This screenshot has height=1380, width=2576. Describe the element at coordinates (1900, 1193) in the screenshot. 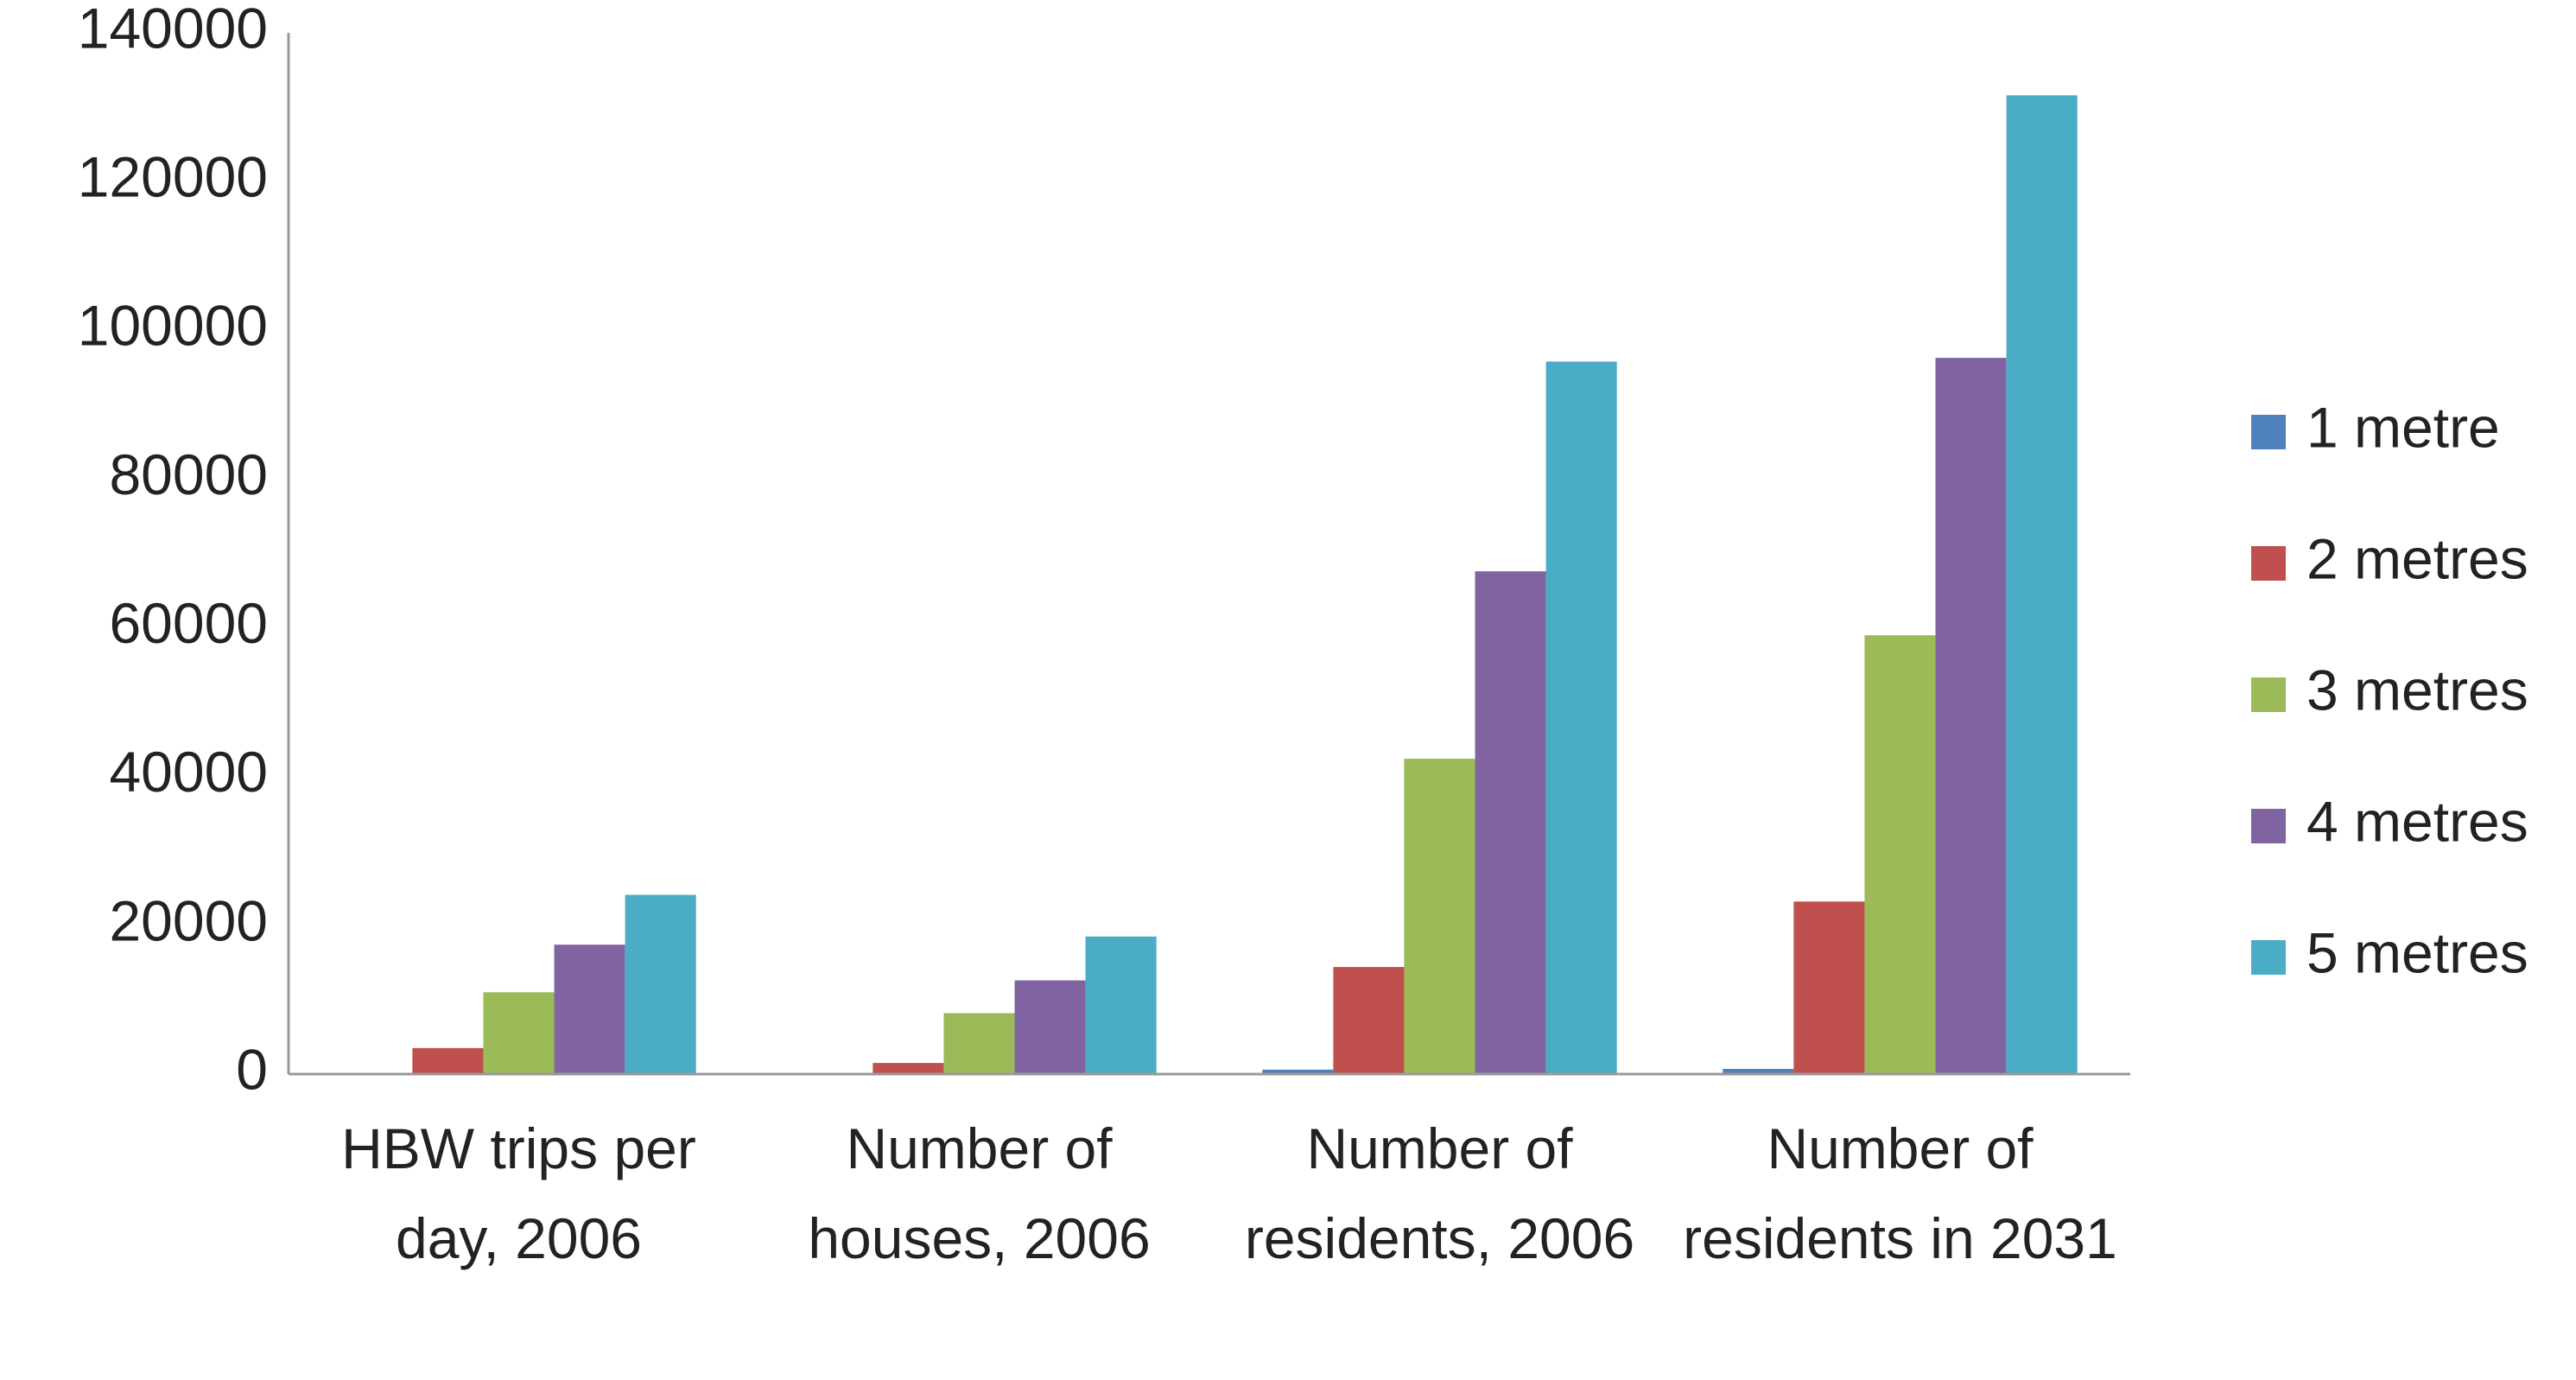

I see `x-tick-label: Number of residents in 2031` at that location.